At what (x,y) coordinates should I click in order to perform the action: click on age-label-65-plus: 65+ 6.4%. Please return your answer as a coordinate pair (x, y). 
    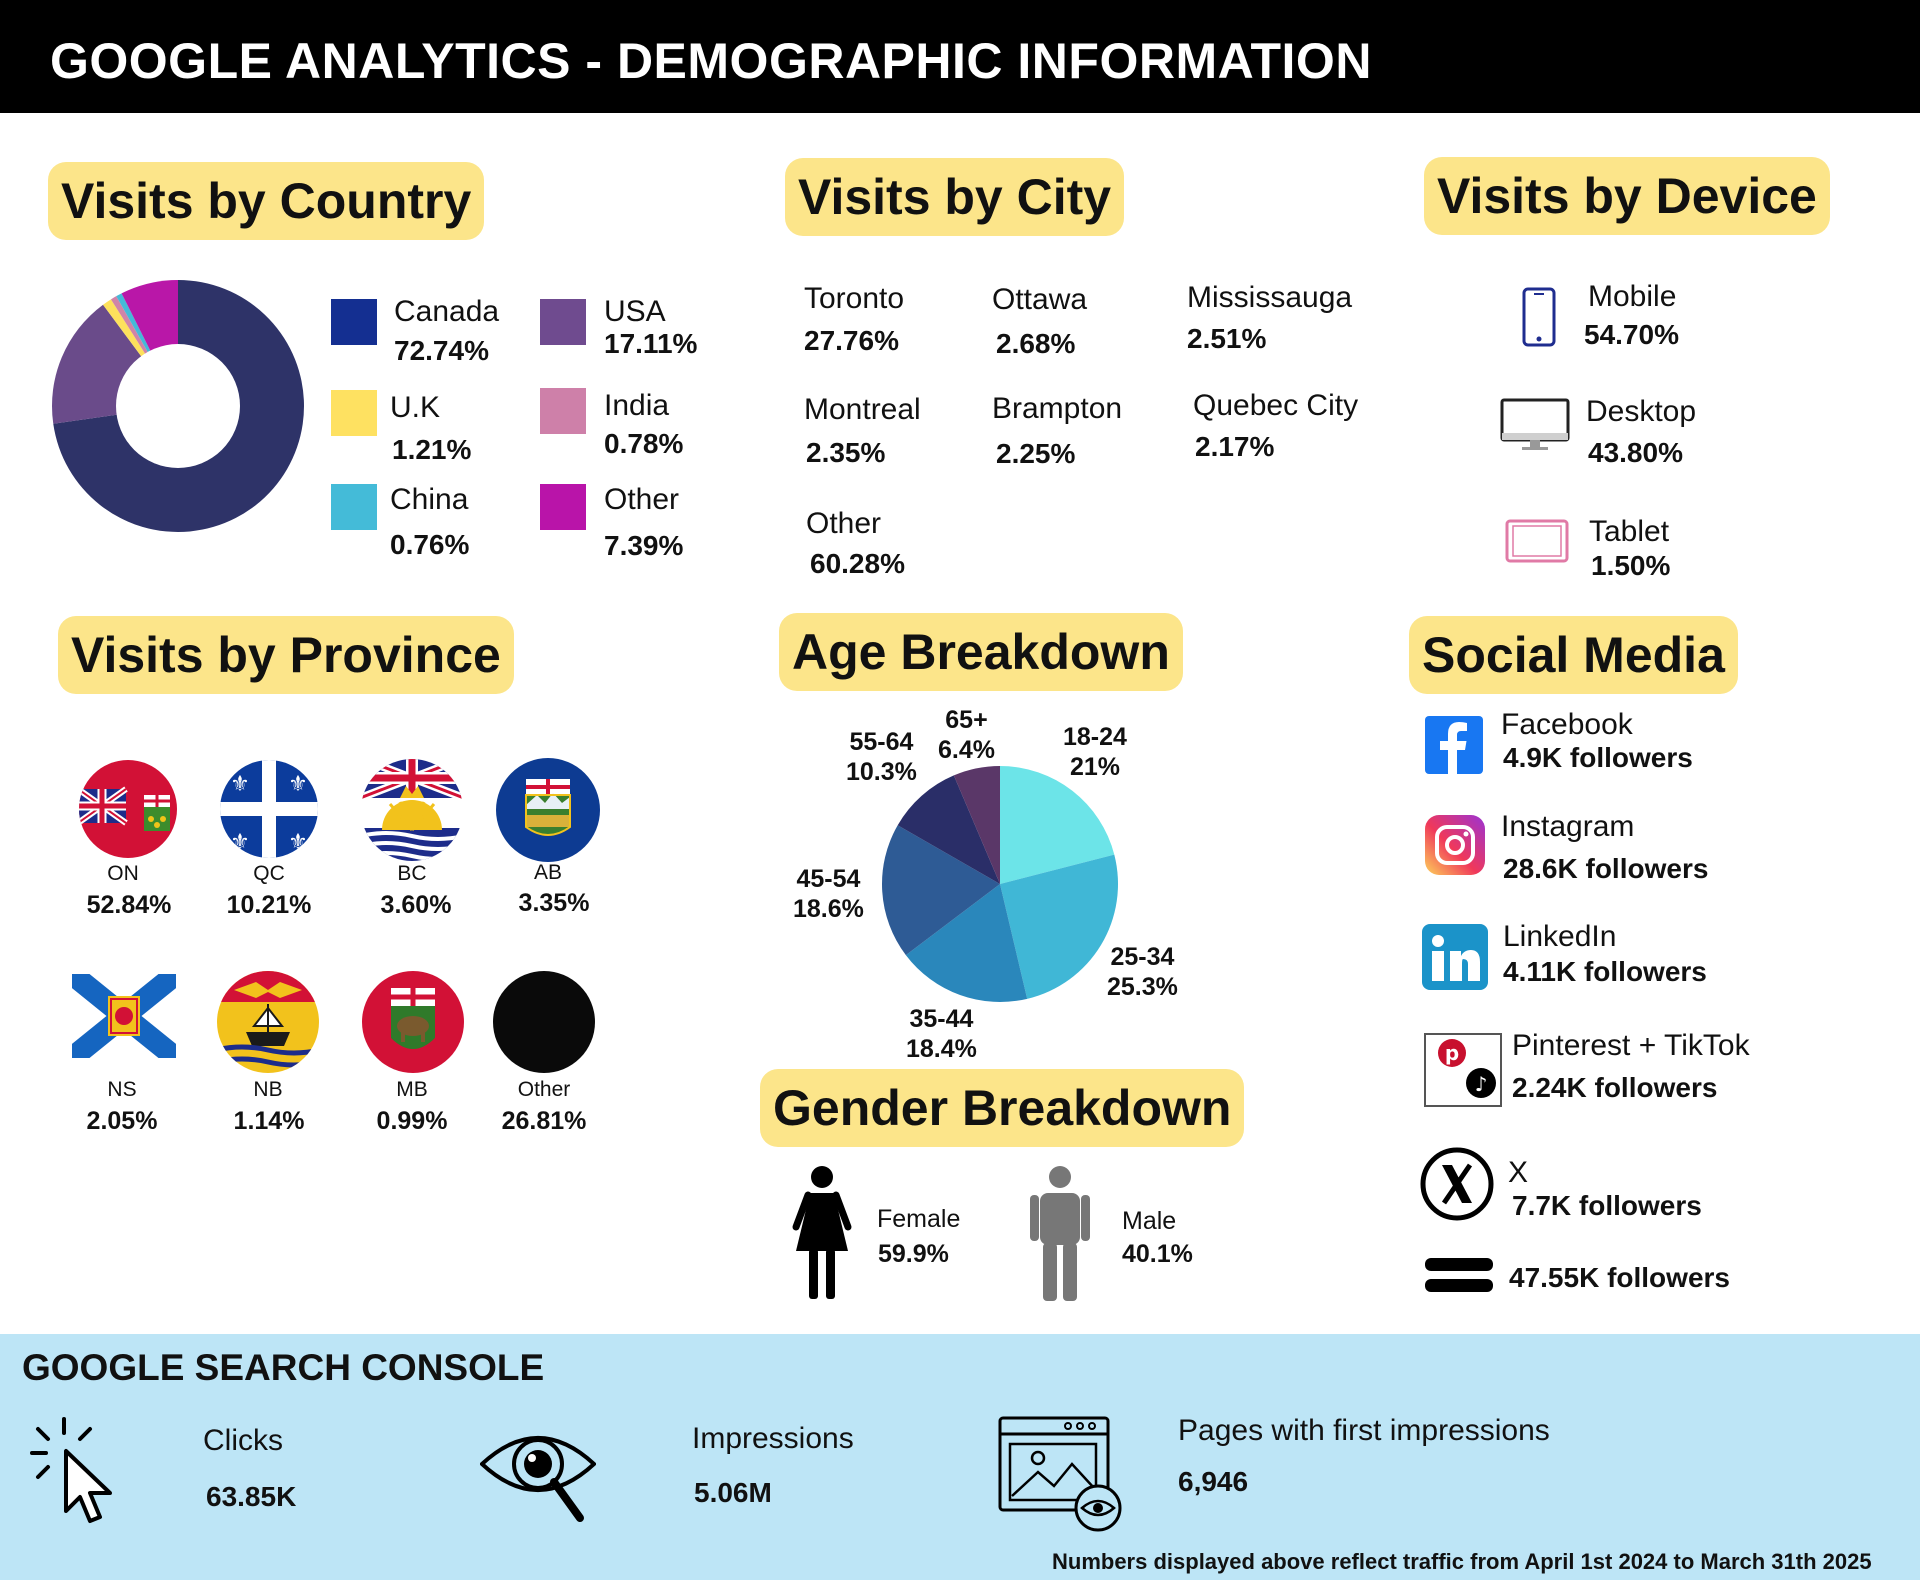
    Looking at the image, I should click on (966, 735).